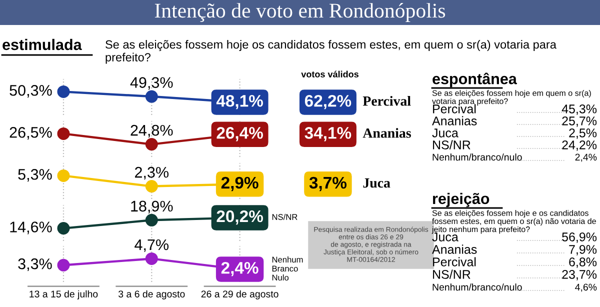  I want to click on chart-title: Intenção de voto em Rondonópolis, so click(300, 12).